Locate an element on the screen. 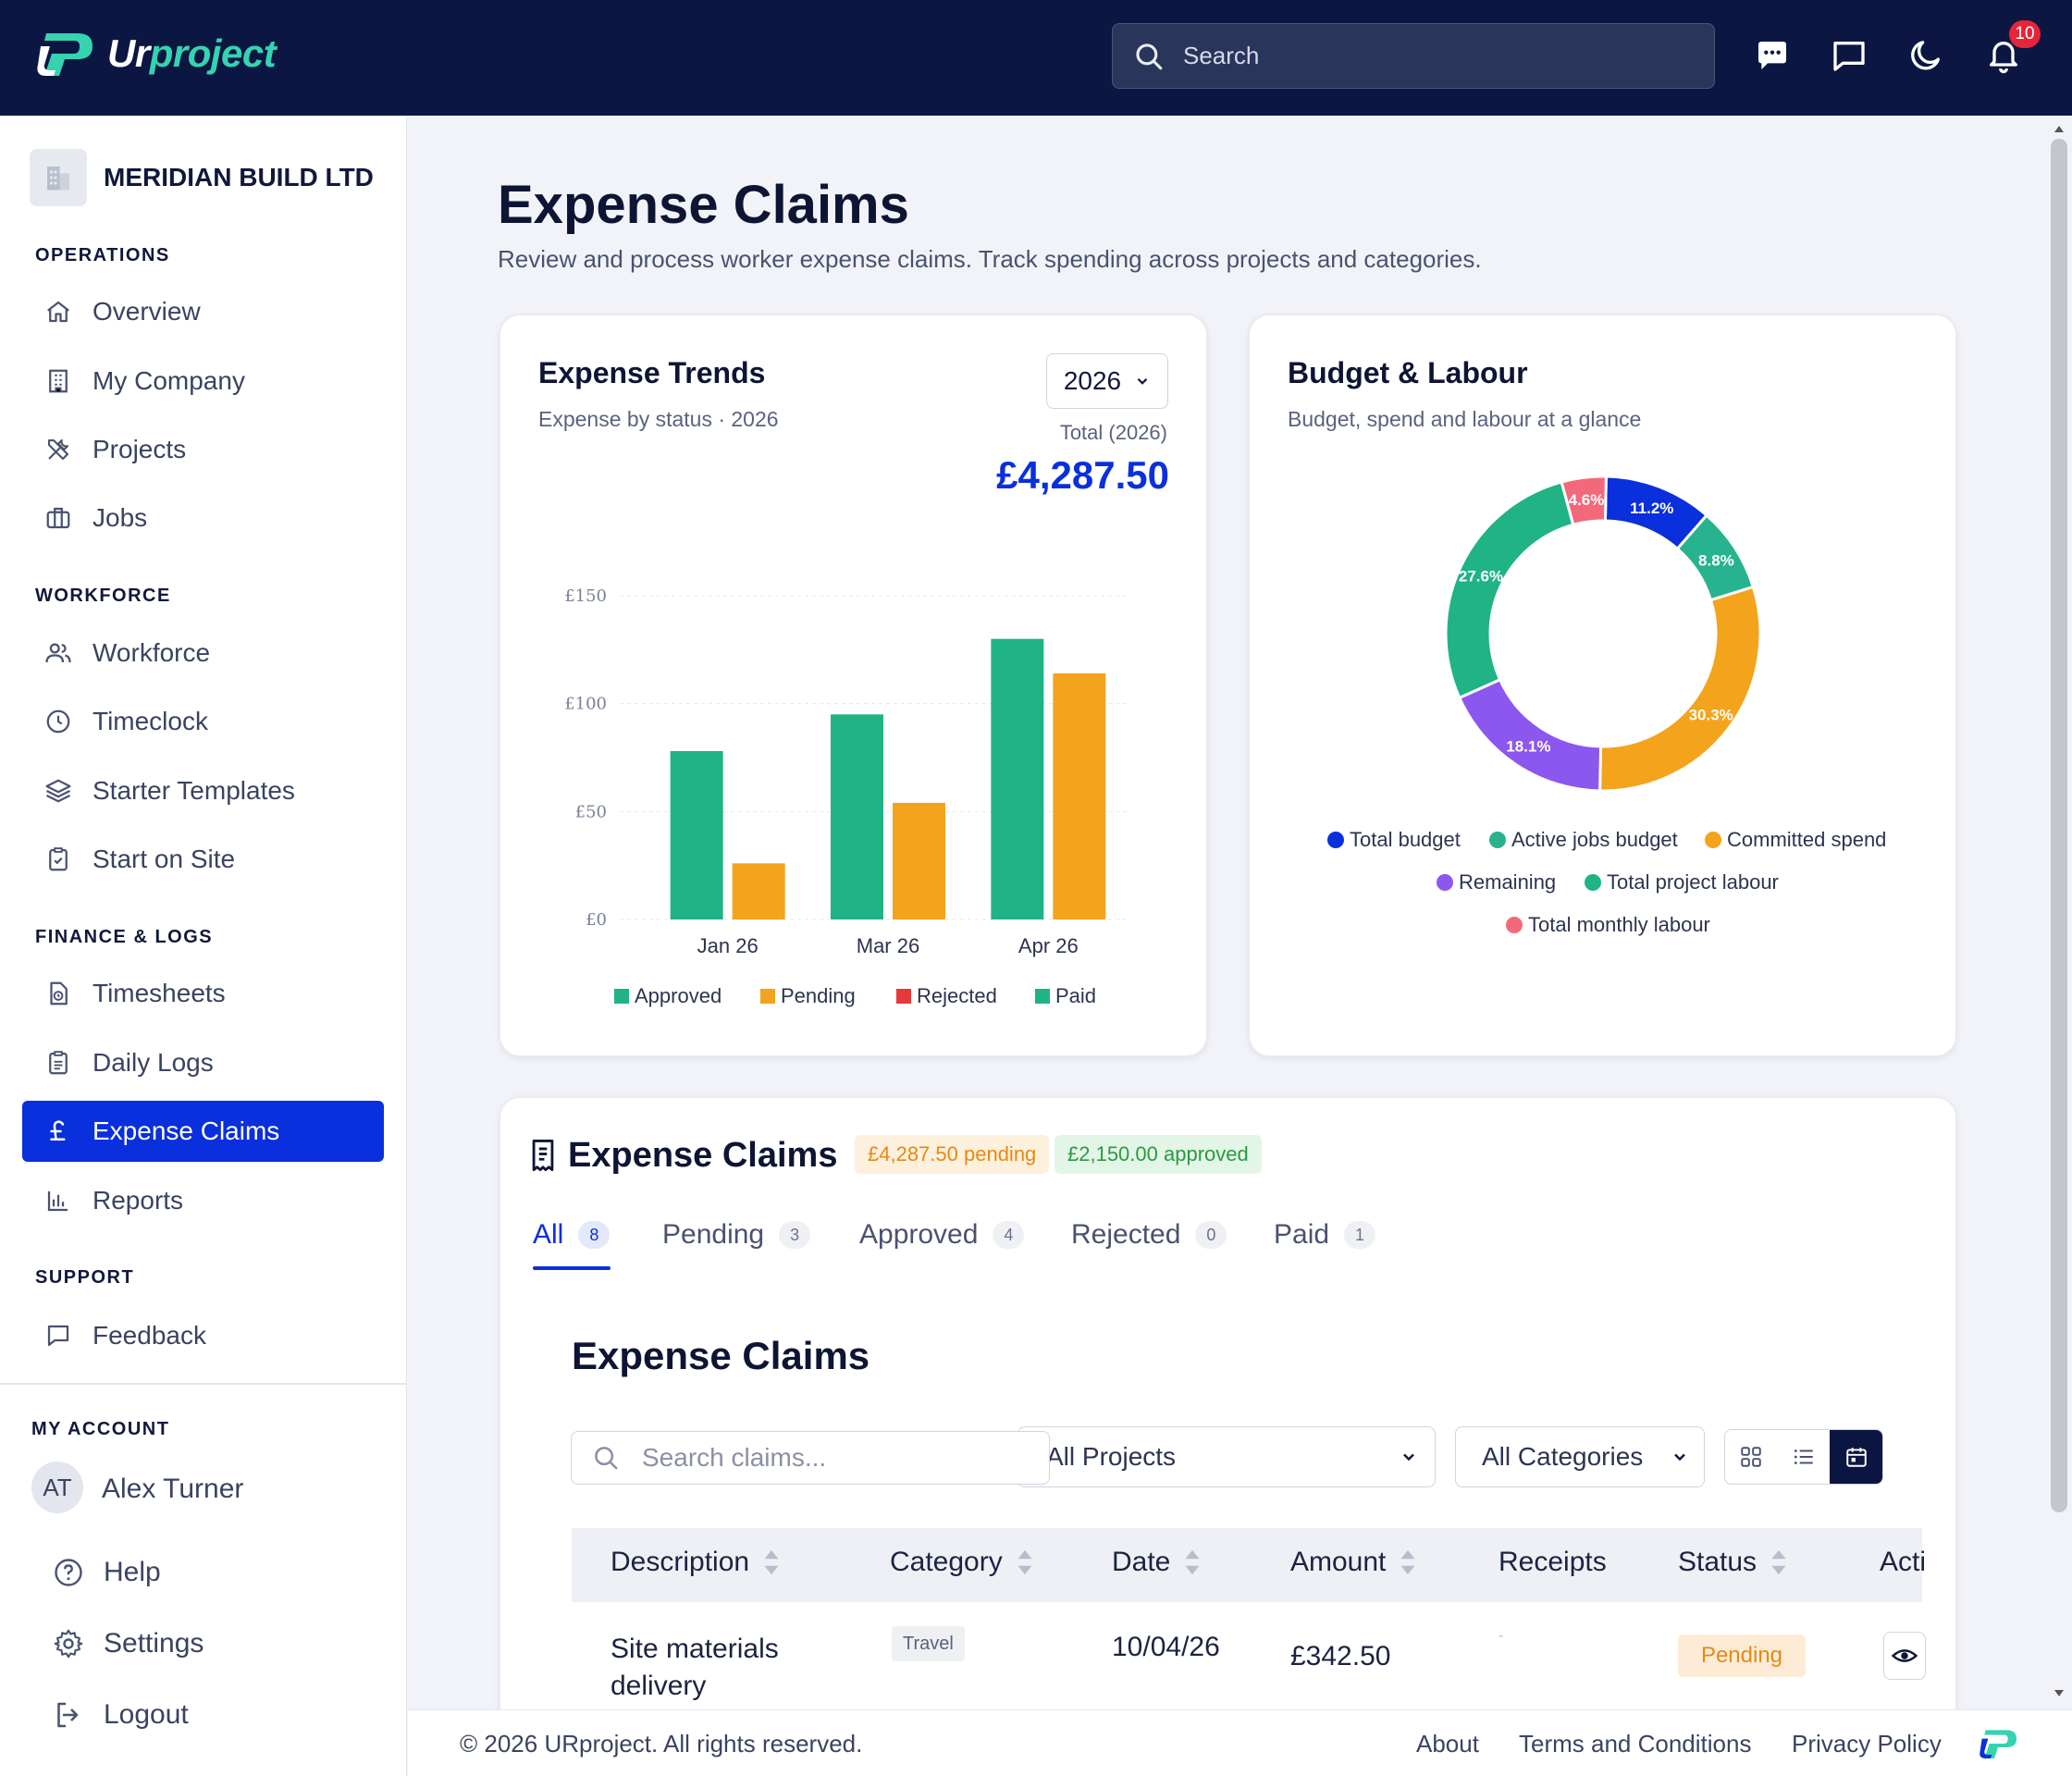  list-view-button is located at coordinates (1804, 1457).